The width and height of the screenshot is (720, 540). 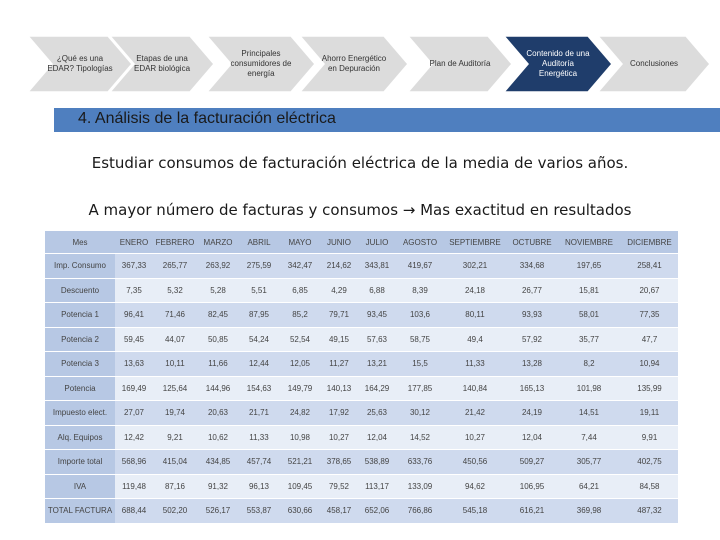 What do you see at coordinates (175, 412) in the screenshot?
I see `table-cell: 19,74` at bounding box center [175, 412].